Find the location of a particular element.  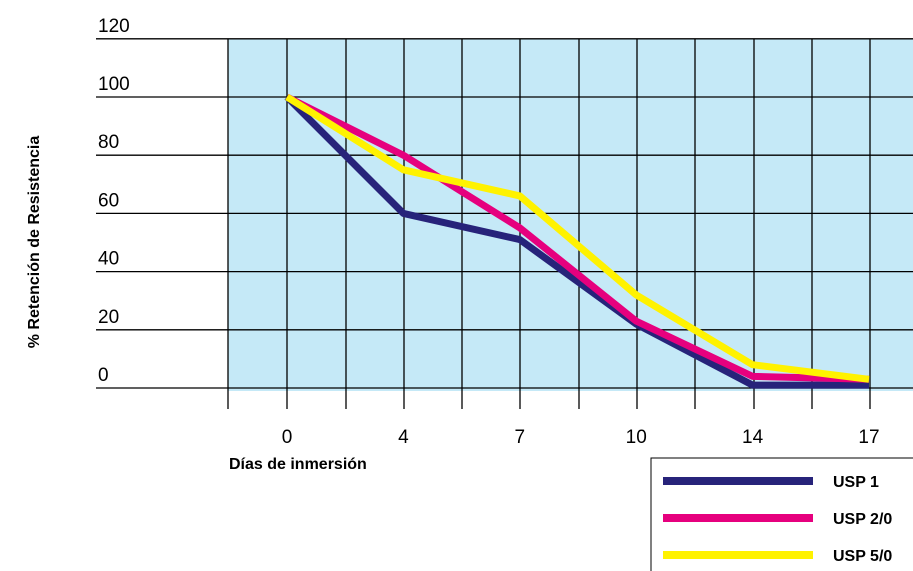

legend-label: USP 2/0 is located at coordinates (862, 519).